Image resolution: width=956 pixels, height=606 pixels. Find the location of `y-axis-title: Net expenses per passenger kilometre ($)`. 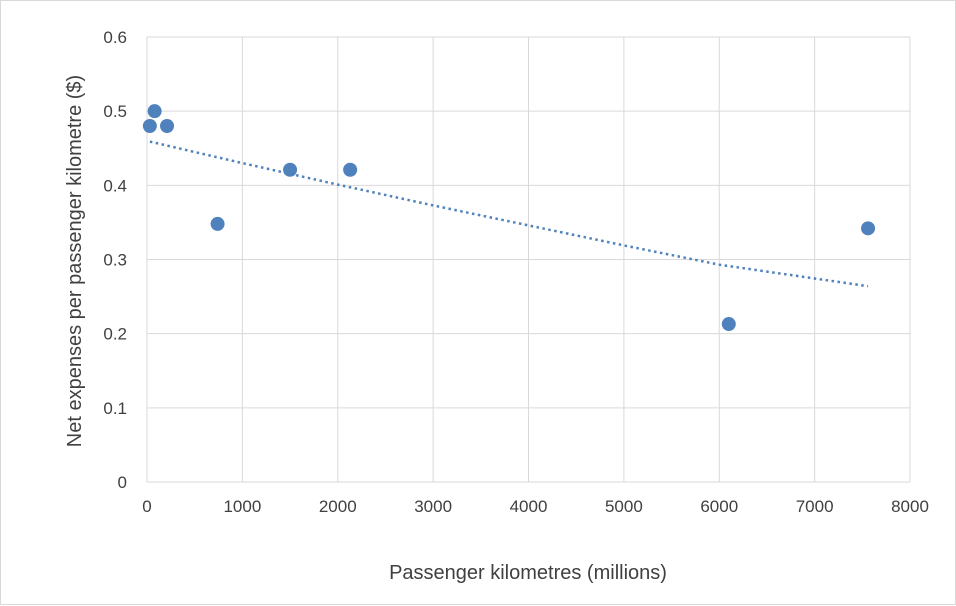

y-axis-title: Net expenses per passenger kilometre ($) is located at coordinates (75, 261).